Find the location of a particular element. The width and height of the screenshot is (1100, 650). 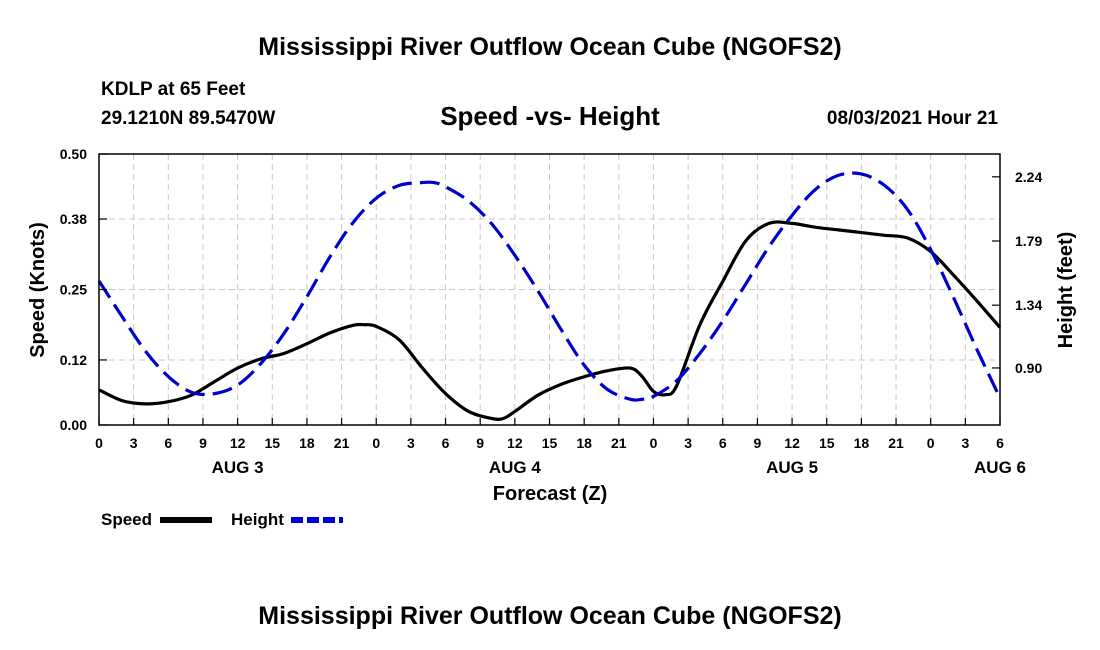

y-tick-label: 0.12 is located at coordinates (73, 360).